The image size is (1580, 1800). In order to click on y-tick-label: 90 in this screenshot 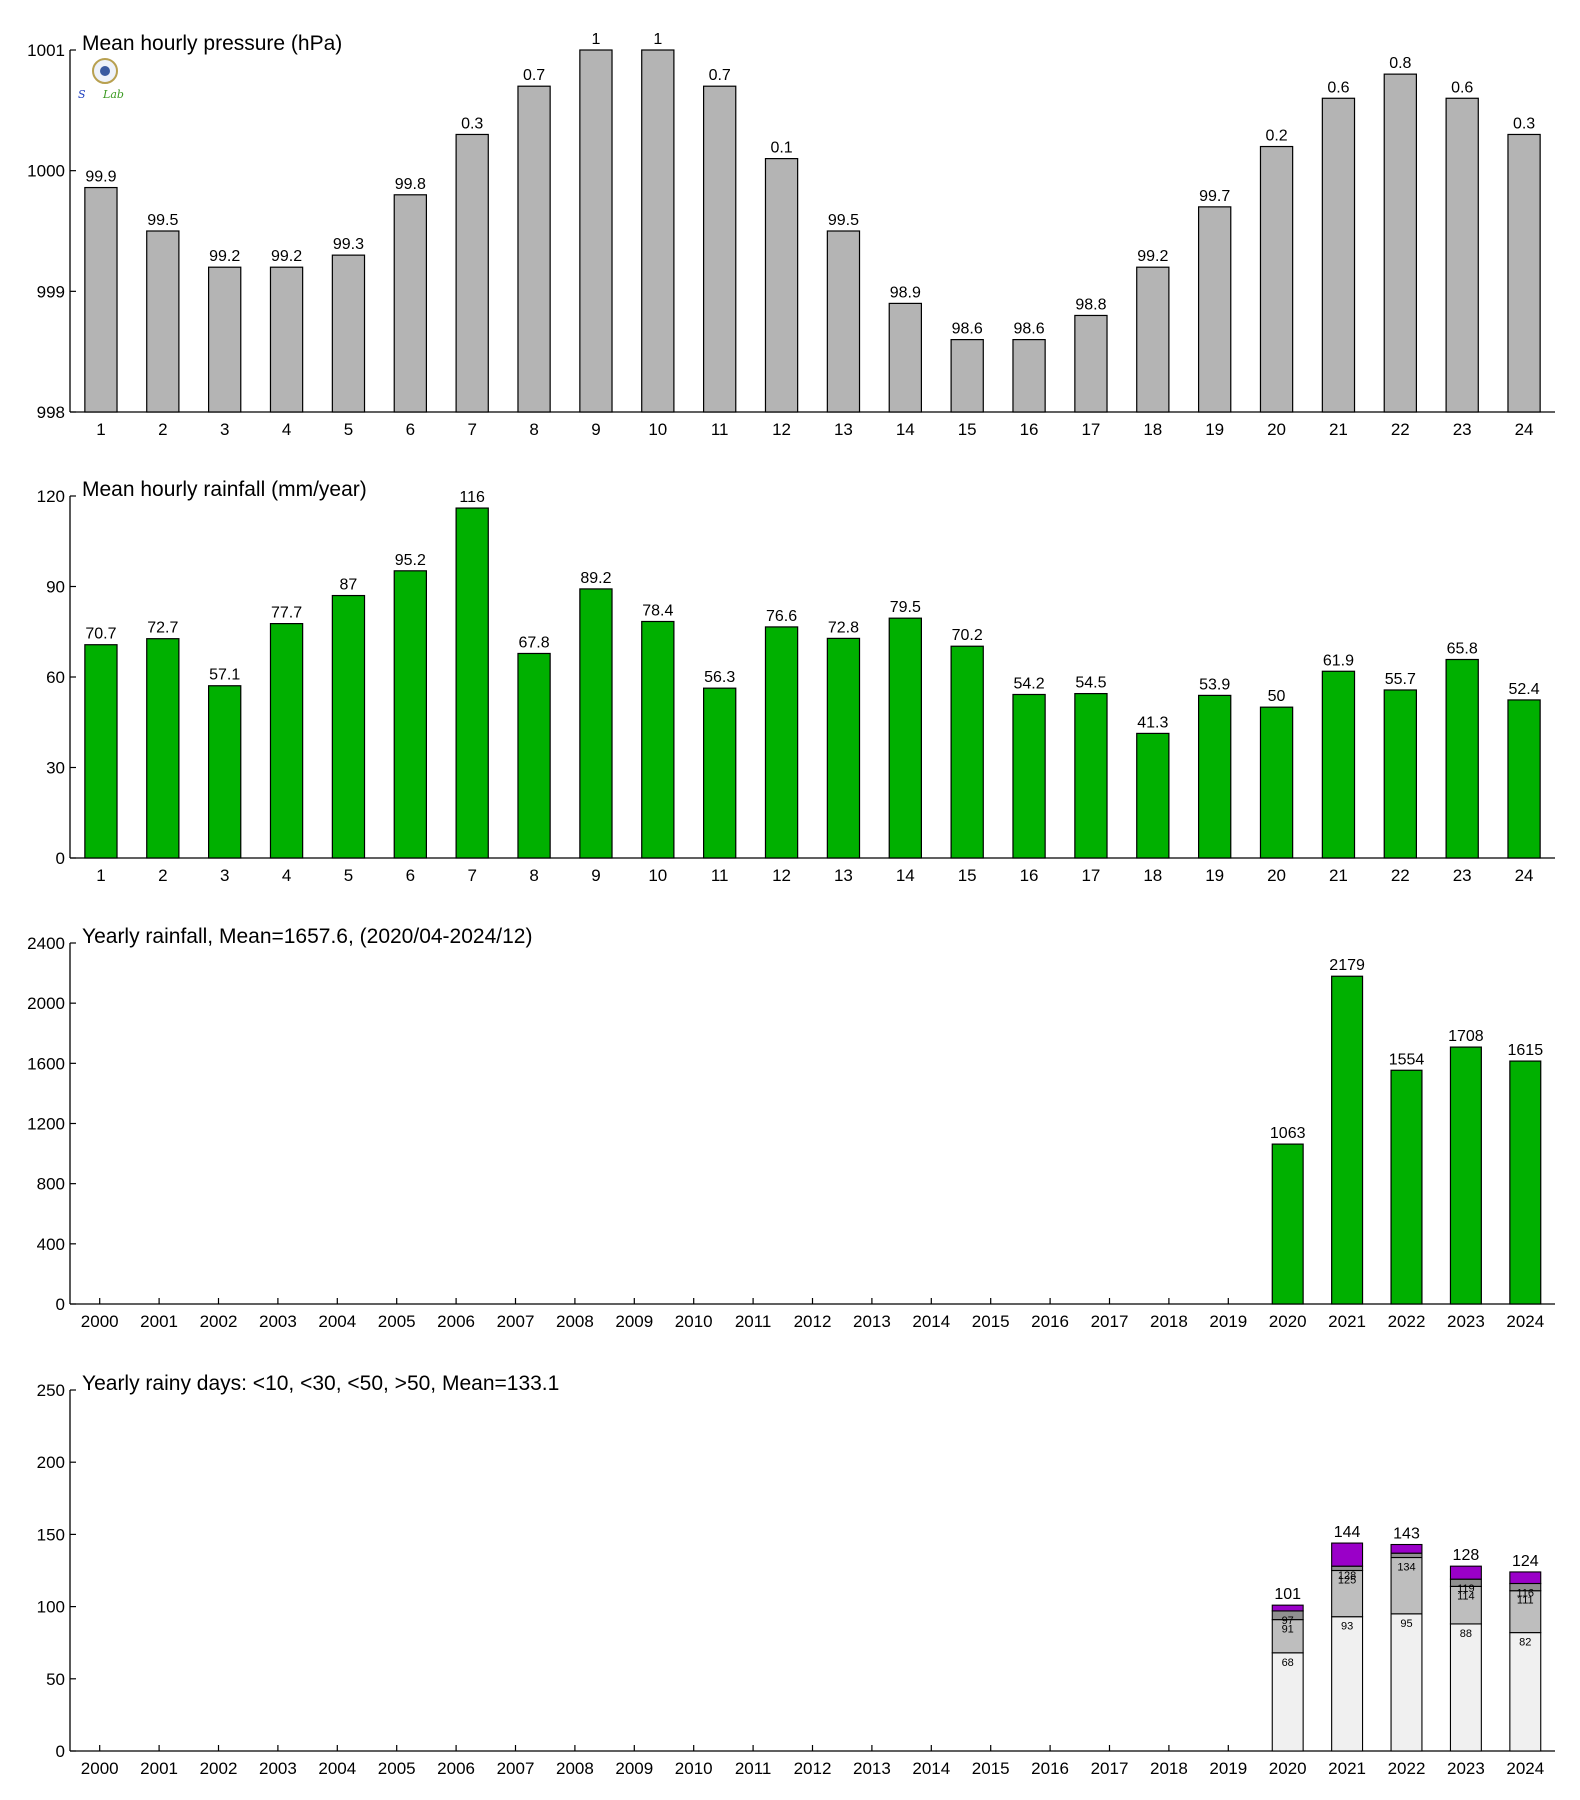, I will do `click(55, 587)`.